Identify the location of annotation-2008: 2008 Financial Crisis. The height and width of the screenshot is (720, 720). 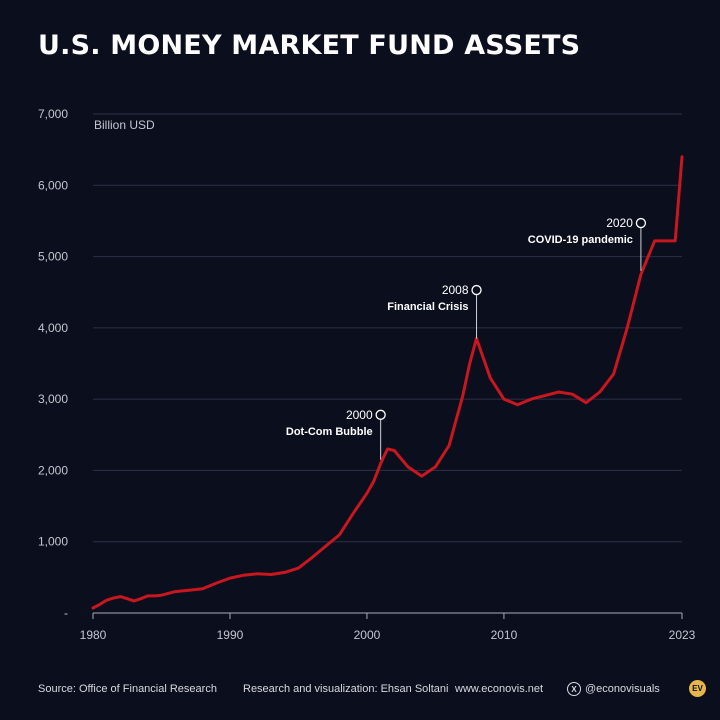
(434, 311).